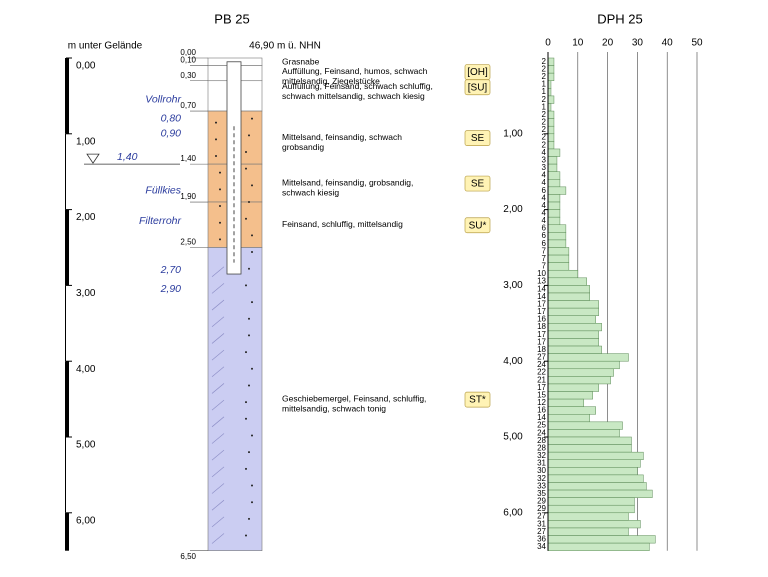 This screenshot has width=768, height=577. I want to click on soil-layer, so click(235, 399).